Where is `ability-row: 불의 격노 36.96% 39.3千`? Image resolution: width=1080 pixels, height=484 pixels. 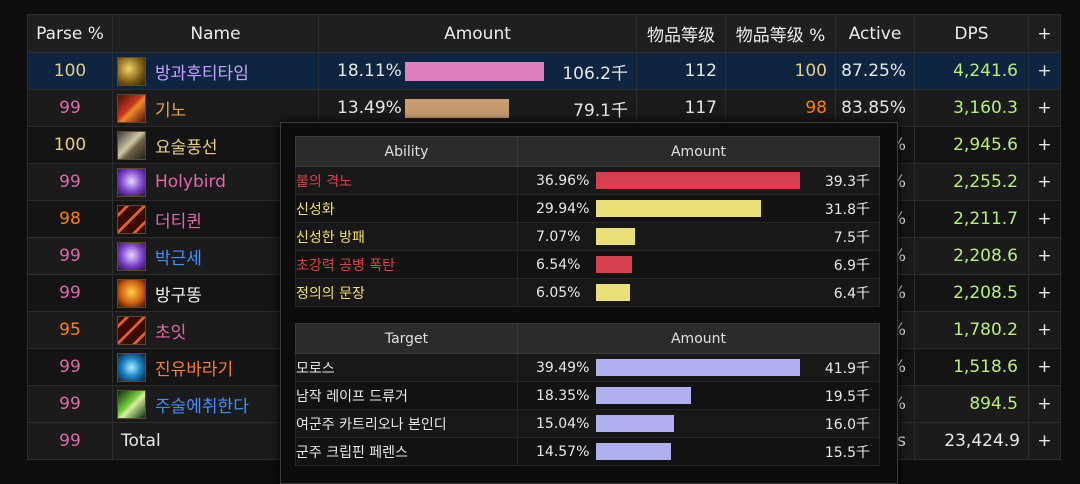 ability-row: 불의 격노 36.96% 39.3千 is located at coordinates (587, 180).